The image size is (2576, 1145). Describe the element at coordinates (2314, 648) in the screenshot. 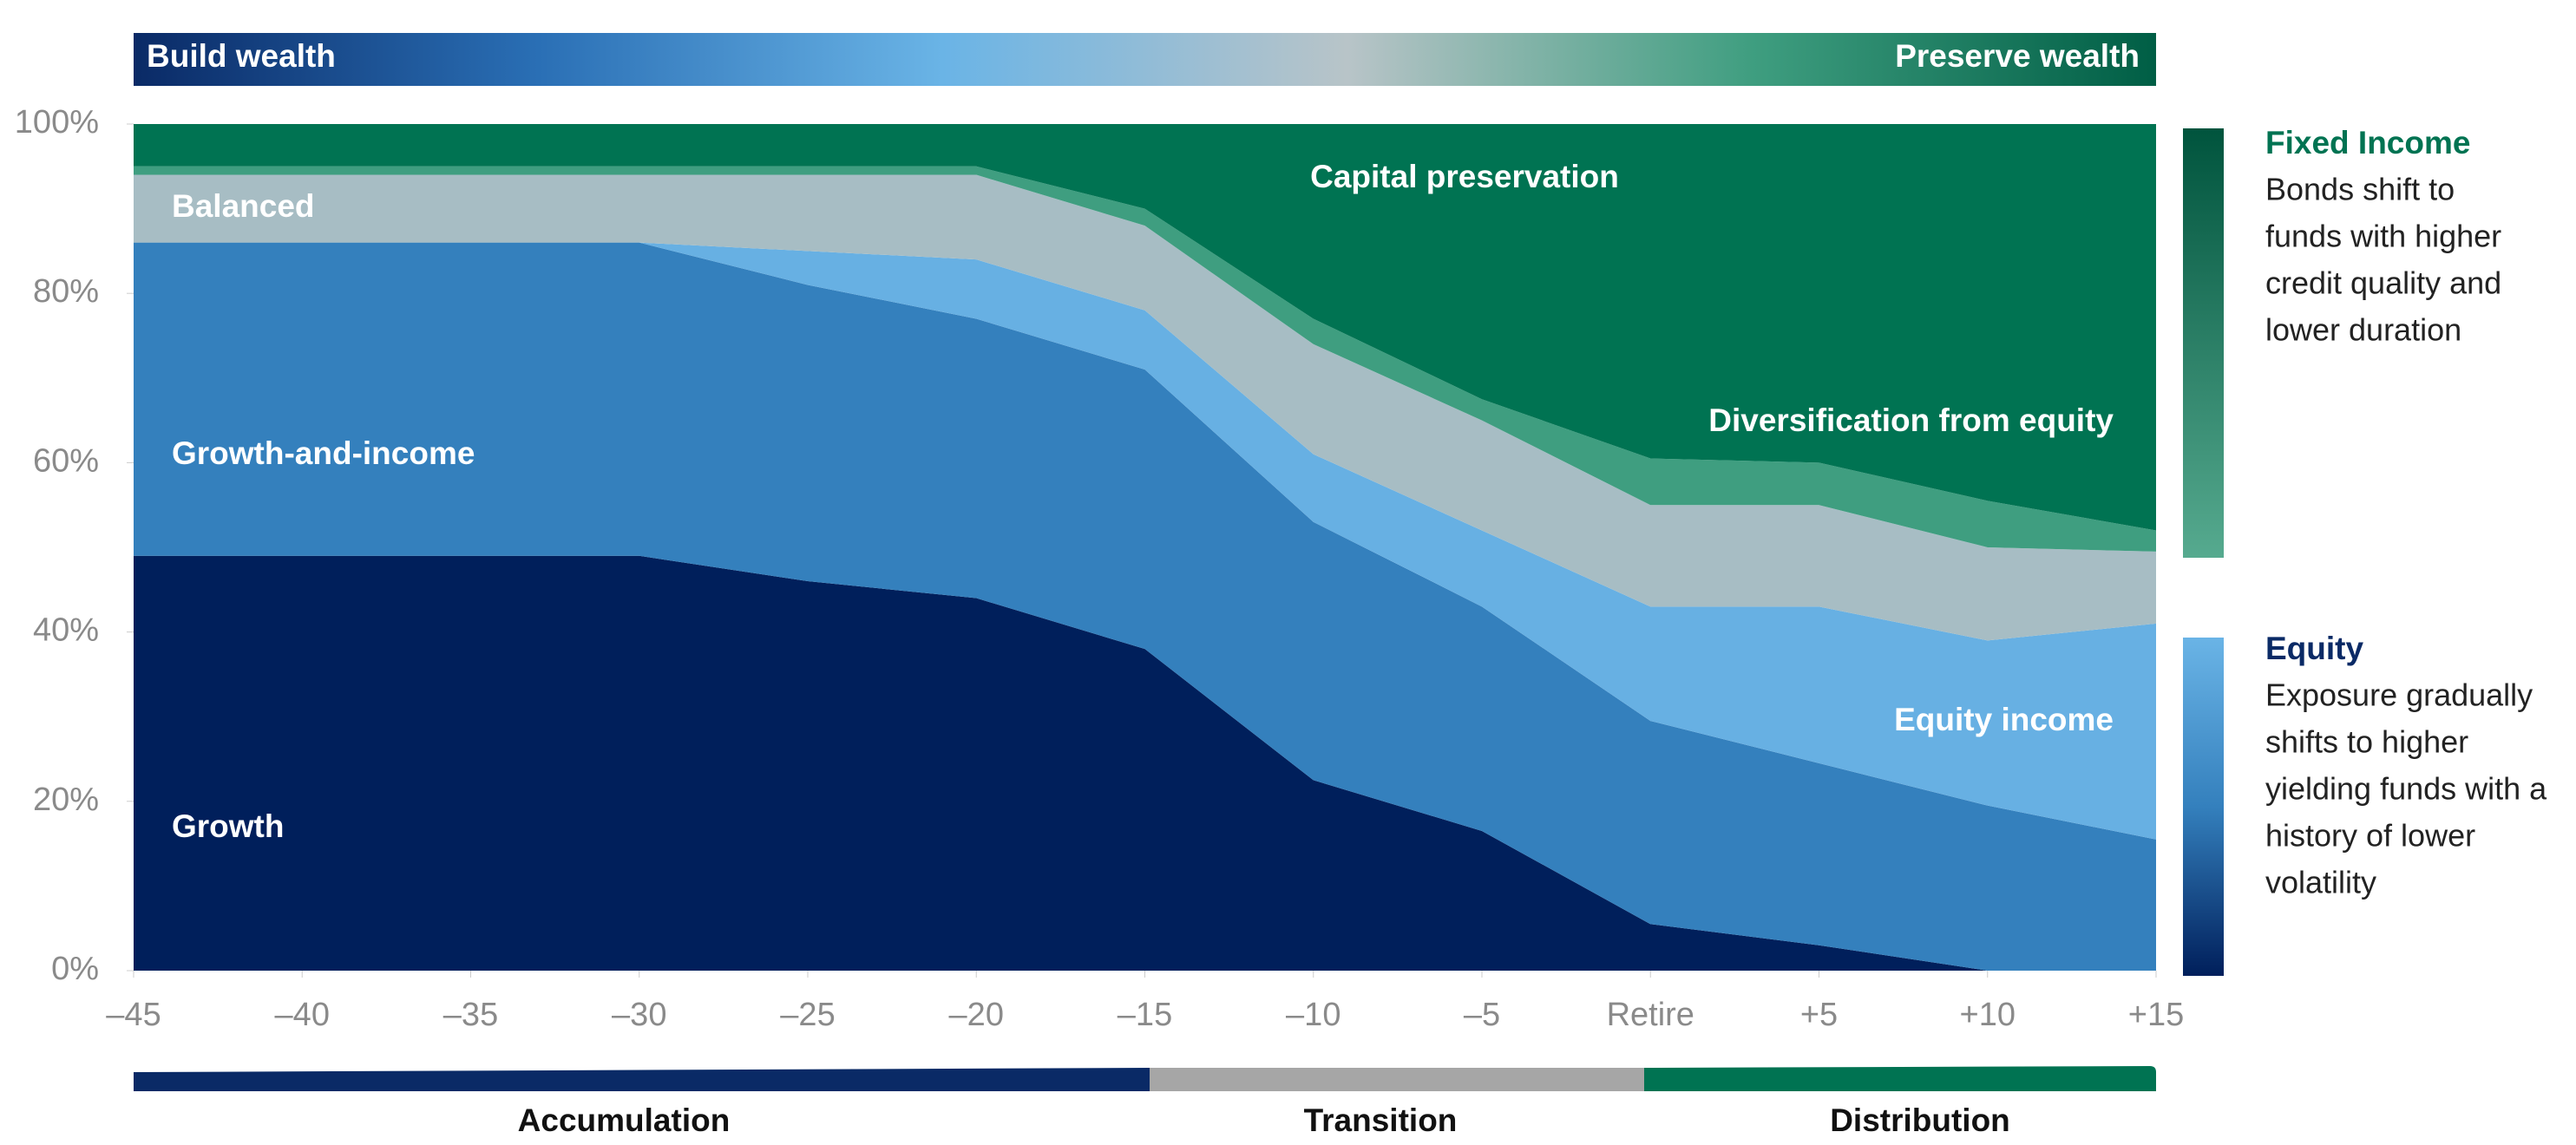

I see `side-note-title: Equity` at that location.